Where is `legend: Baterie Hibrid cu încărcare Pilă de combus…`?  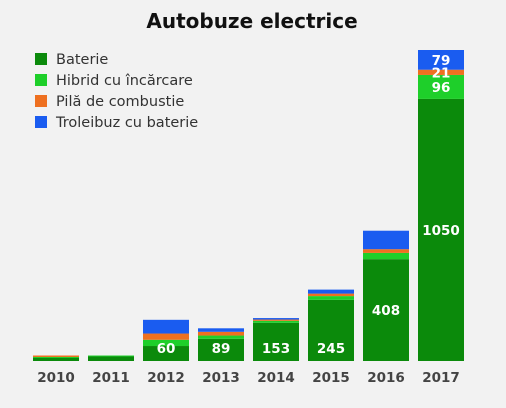 legend: Baterie Hibrid cu încărcare Pilă de combus… is located at coordinates (116, 91).